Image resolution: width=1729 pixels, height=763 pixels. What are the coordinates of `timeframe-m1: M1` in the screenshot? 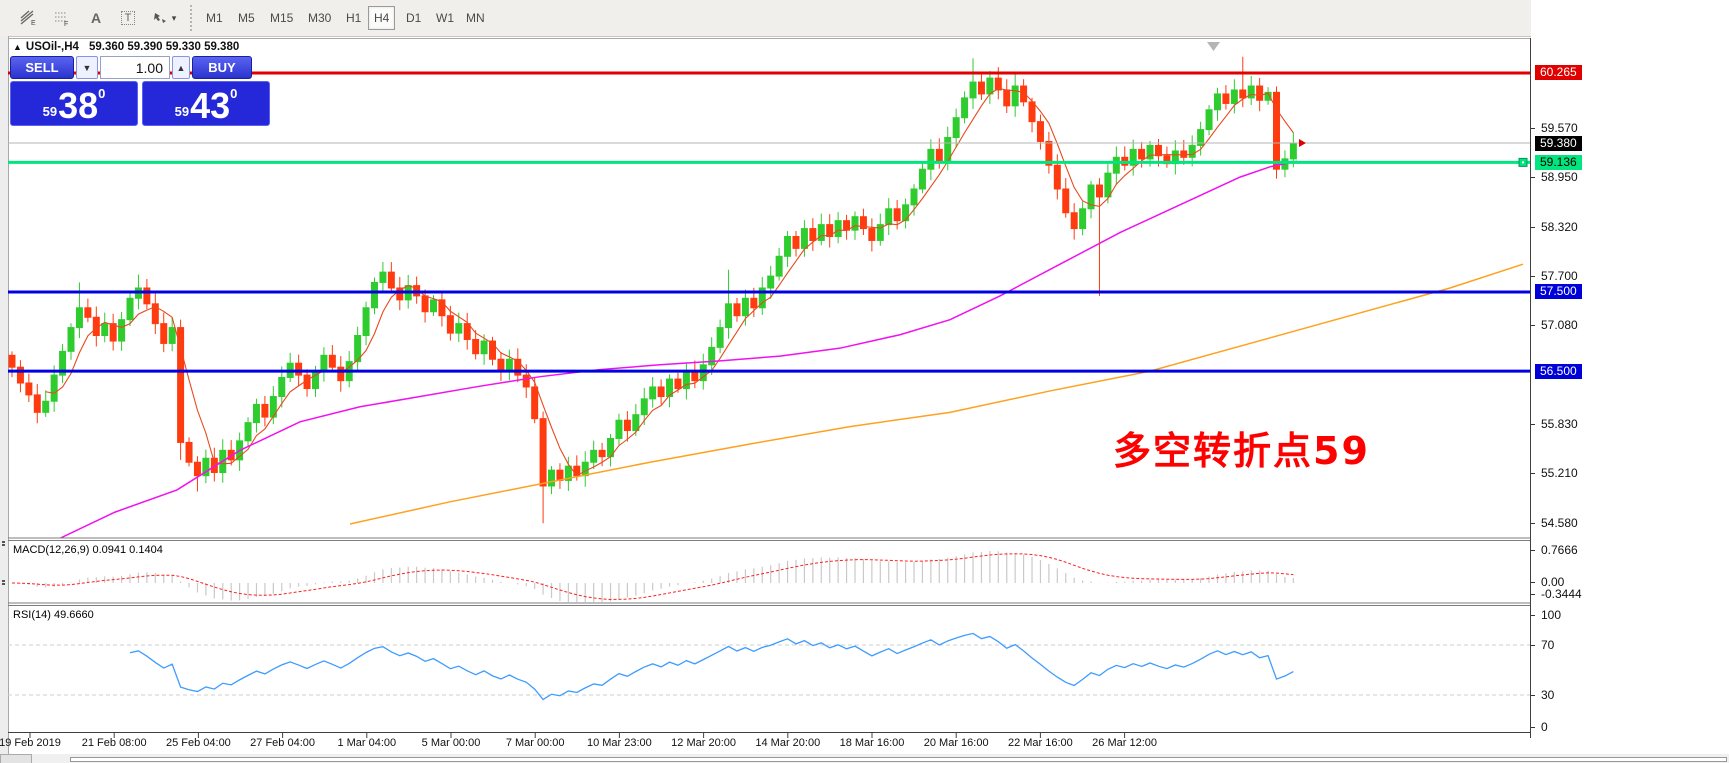 It's located at (214, 18).